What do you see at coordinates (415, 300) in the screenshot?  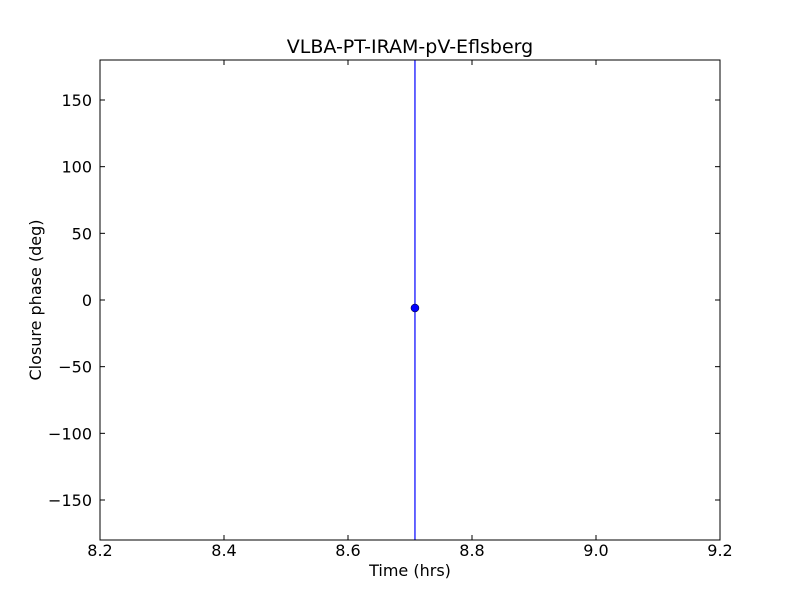 I see `plot-area` at bounding box center [415, 300].